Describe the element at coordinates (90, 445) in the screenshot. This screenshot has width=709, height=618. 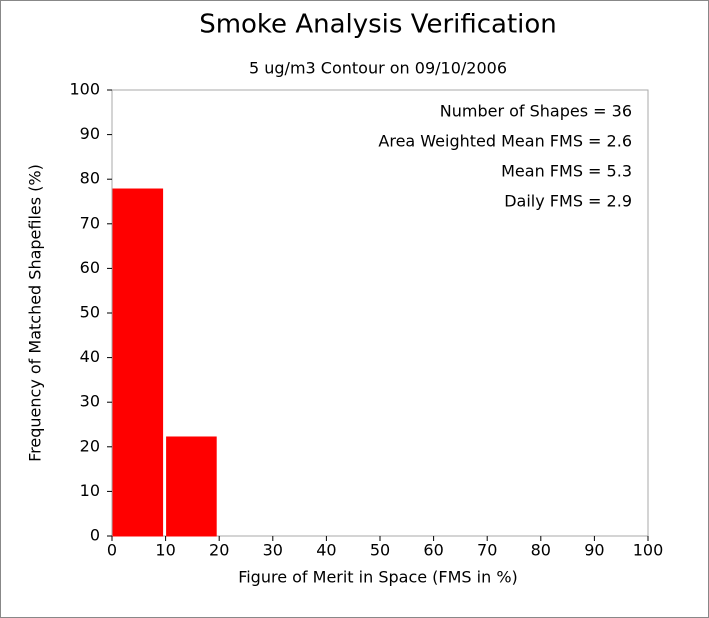
I see `y-tick-label: 20` at that location.